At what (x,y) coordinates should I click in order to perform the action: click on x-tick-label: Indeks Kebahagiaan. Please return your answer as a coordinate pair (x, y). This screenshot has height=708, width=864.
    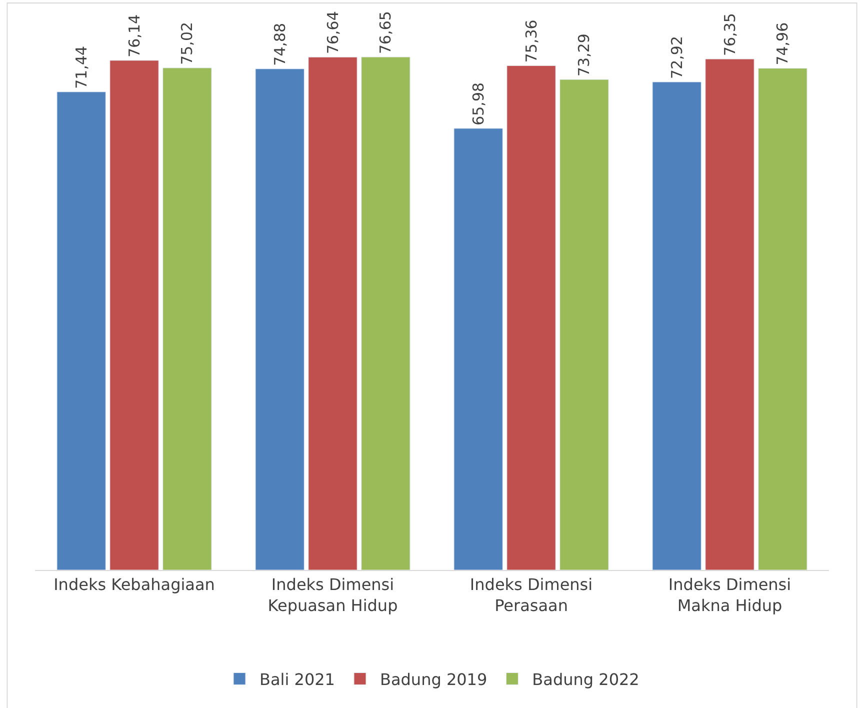
    Looking at the image, I should click on (134, 584).